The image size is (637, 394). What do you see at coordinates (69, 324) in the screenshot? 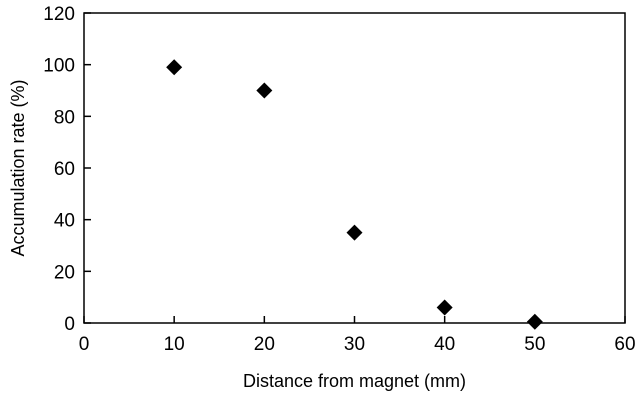
I see `y-tick-label: 0` at bounding box center [69, 324].